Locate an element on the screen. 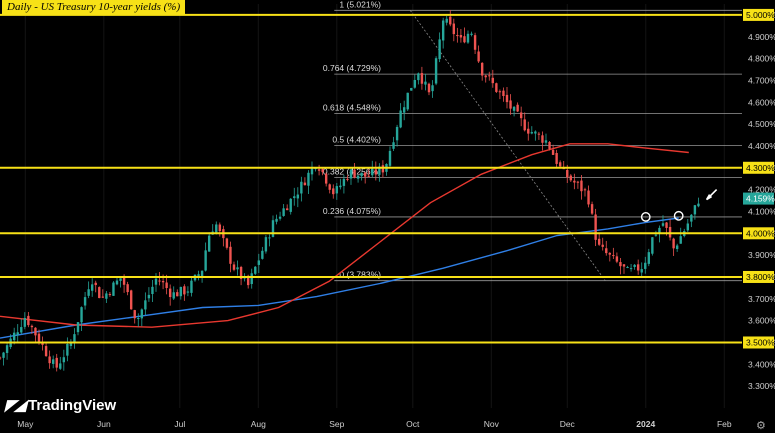 The image size is (775, 433). fib-label: 0.618 (4.548%) is located at coordinates (352, 108).